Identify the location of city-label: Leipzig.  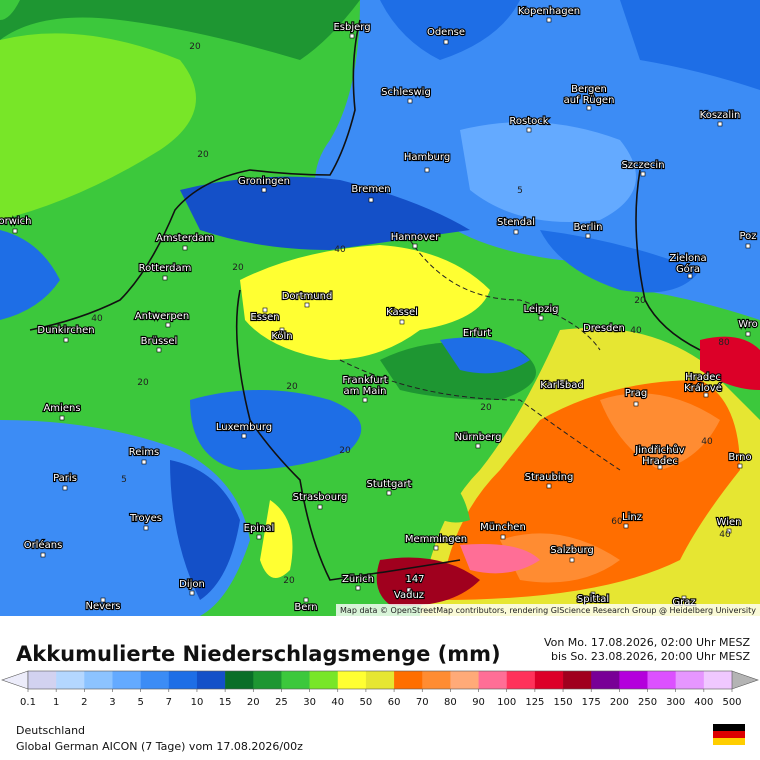
(540, 309).